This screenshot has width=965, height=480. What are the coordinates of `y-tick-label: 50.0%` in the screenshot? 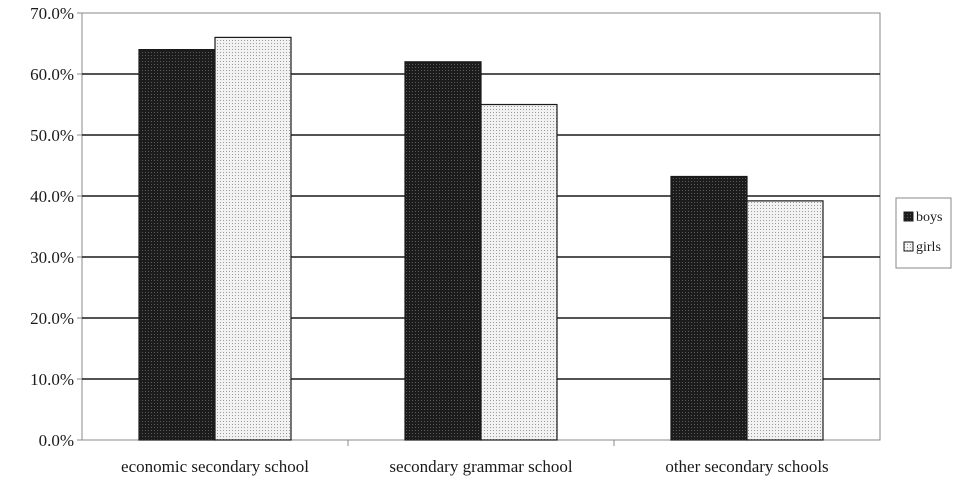 It's located at (52, 135).